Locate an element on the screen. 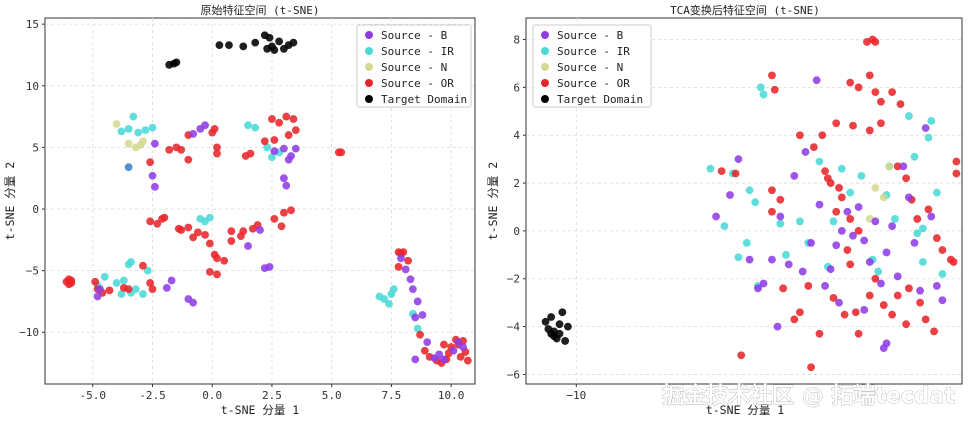  left-x-ticks: -5.0 -2.5 0.0 2.5 5.0 7.5 10.0 is located at coordinates (272, 393).